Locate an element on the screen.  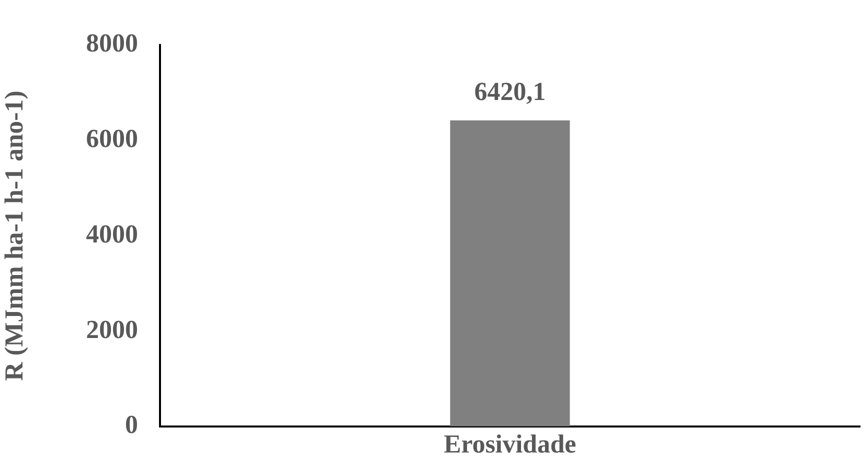
x-tick-label: Erosividade is located at coordinates (510, 444).